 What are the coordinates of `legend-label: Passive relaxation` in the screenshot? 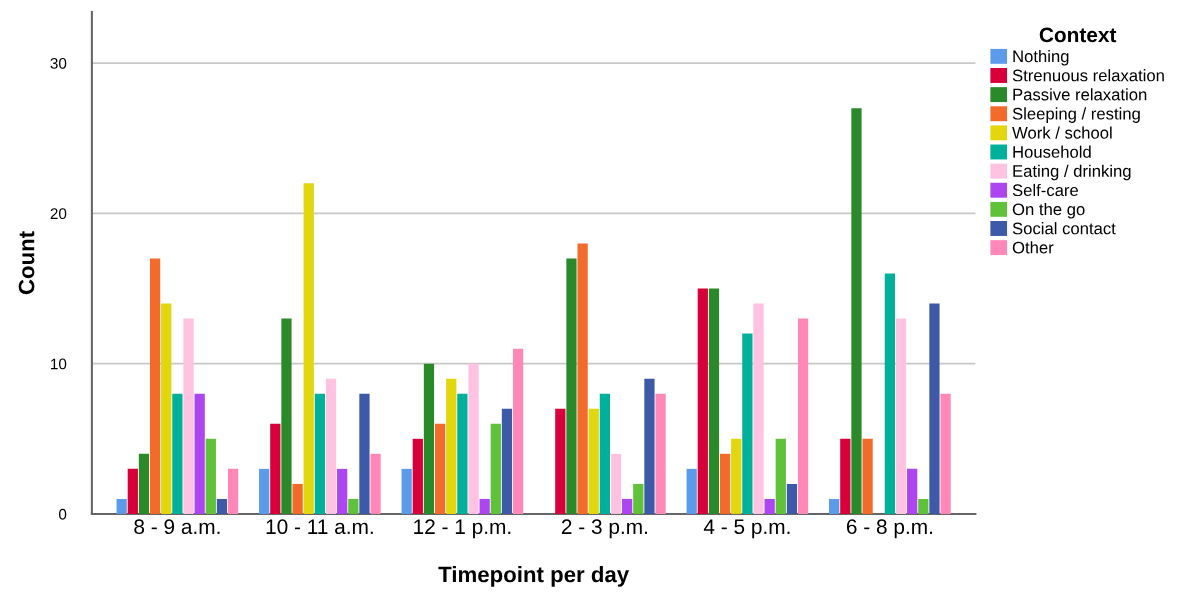 It's located at (1080, 94).